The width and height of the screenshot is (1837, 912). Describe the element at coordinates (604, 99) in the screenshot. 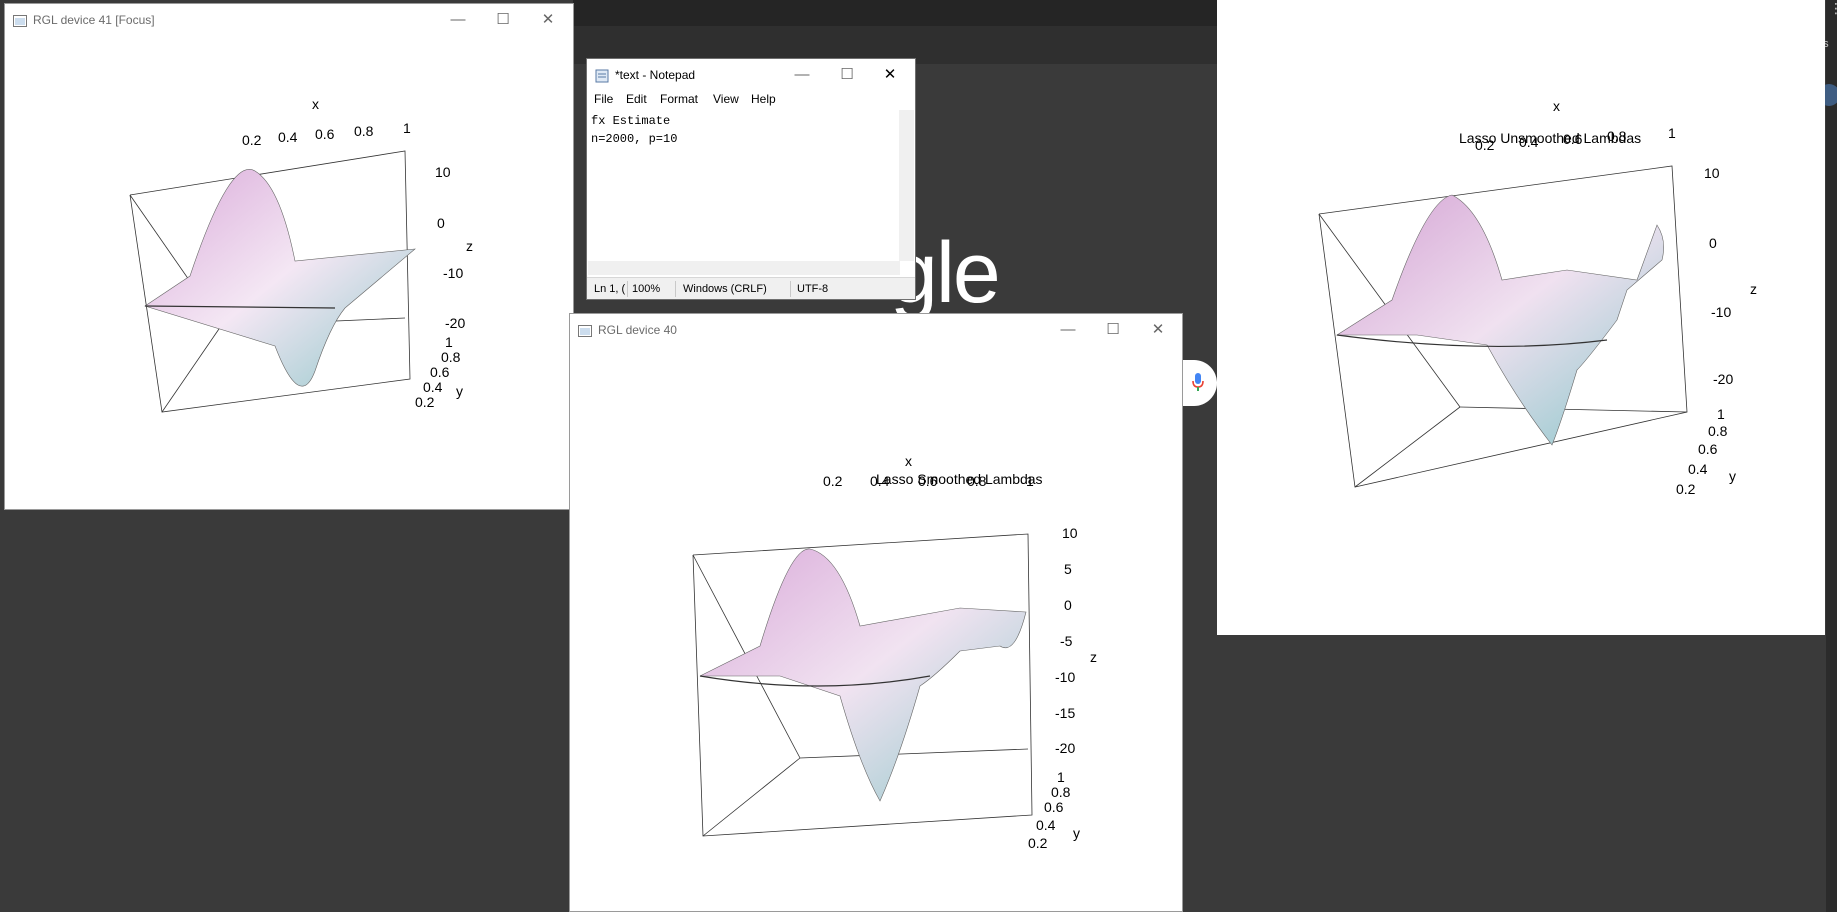

I see `menu-file: File` at that location.